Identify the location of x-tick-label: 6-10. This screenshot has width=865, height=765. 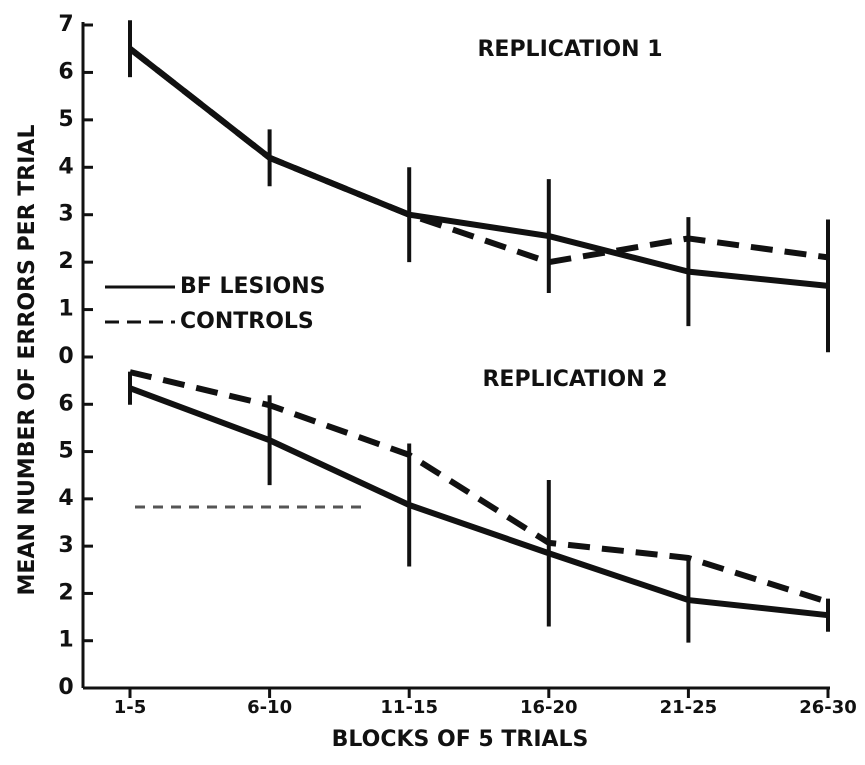
(269, 707).